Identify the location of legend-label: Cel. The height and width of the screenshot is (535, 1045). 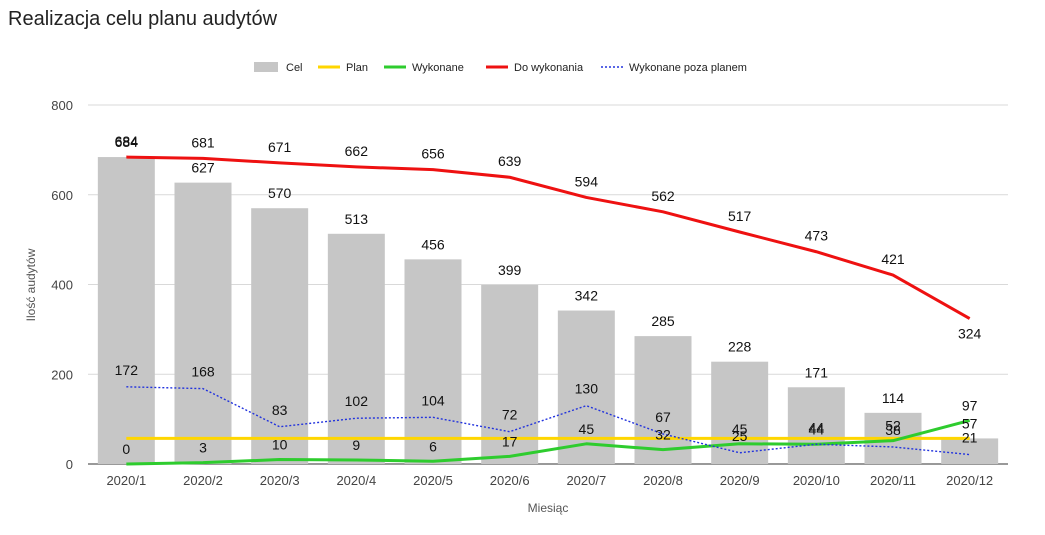
(294, 68).